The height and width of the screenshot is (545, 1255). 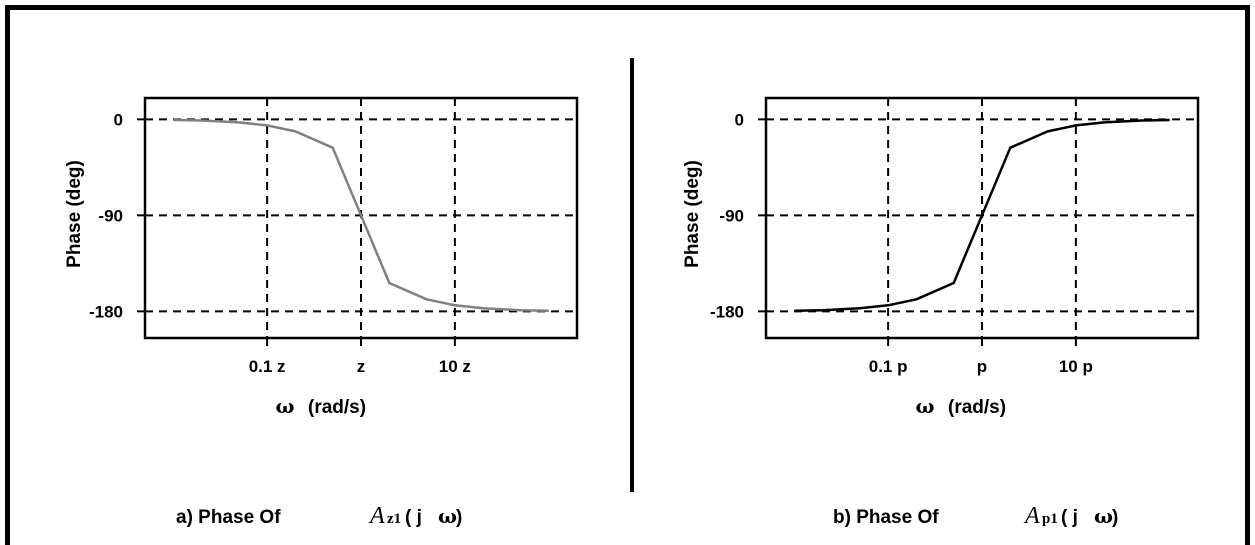 I want to click on caption-a-close: ), so click(x=459, y=517).